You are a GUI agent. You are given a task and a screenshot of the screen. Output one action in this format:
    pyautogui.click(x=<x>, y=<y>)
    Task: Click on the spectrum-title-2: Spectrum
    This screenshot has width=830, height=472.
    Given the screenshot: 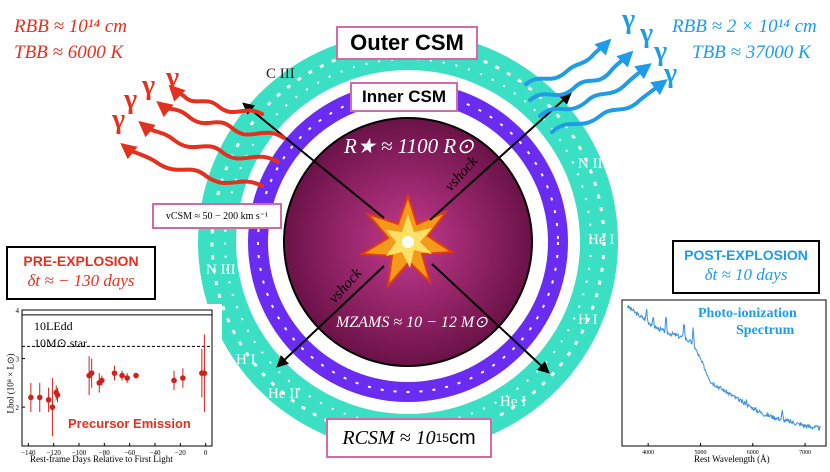 What is the action you would take?
    pyautogui.click(x=765, y=330)
    